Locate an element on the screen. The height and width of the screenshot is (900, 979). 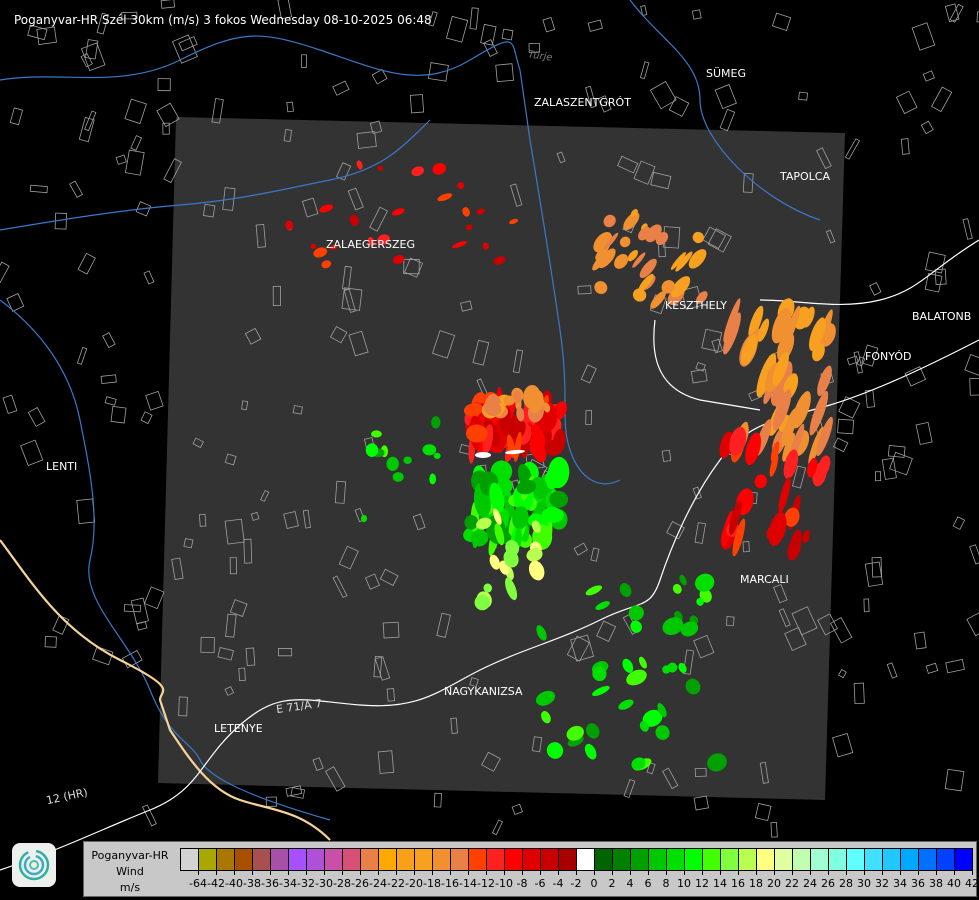
city-label: BALATONB is located at coordinates (942, 316).